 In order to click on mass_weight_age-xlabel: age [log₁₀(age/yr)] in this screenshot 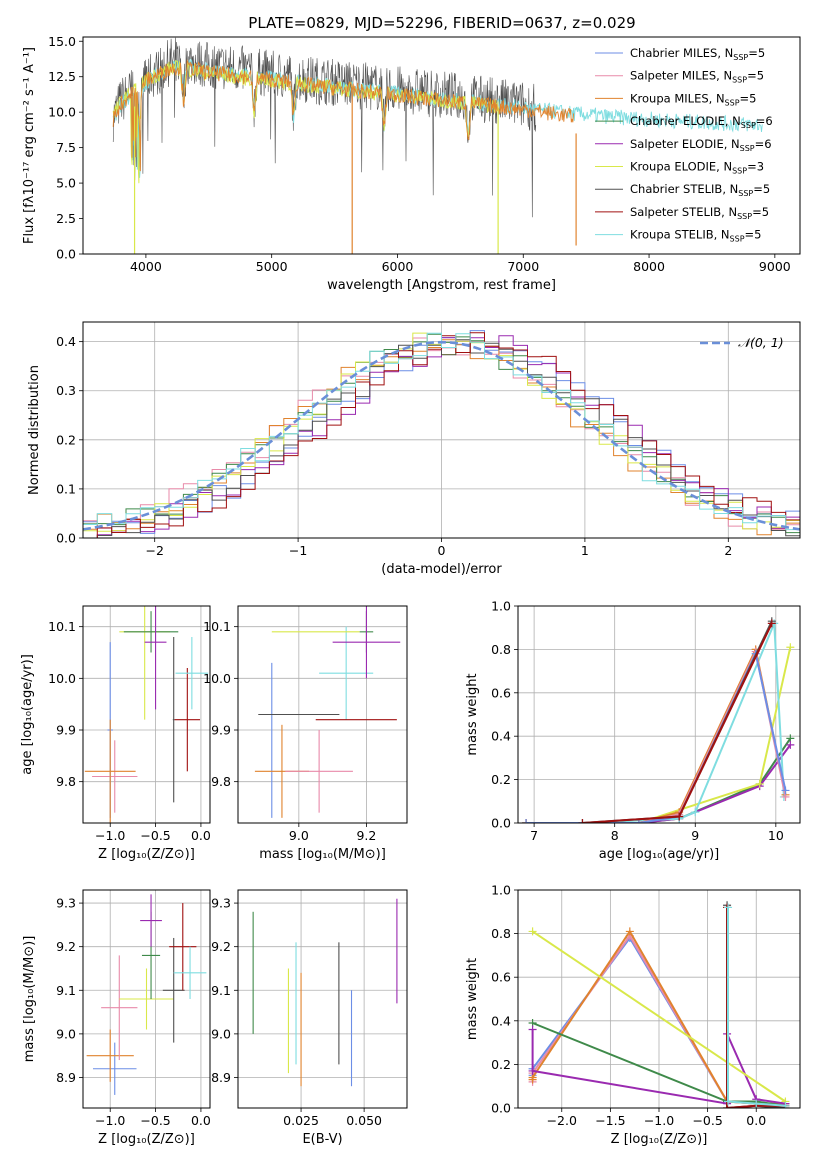, I will do `click(659, 854)`.